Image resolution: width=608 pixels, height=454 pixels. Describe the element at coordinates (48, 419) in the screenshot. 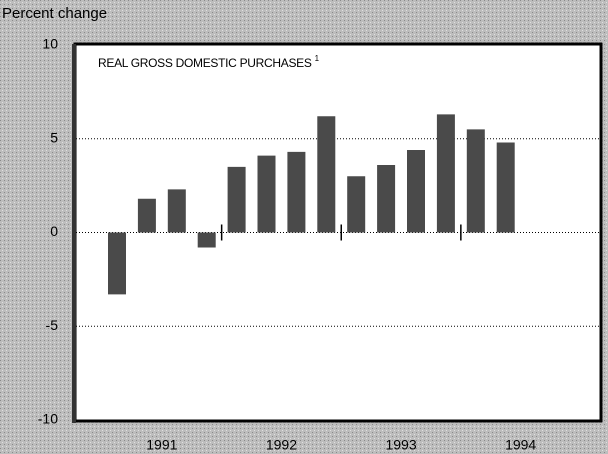

I see `y-tick-label: -10` at that location.